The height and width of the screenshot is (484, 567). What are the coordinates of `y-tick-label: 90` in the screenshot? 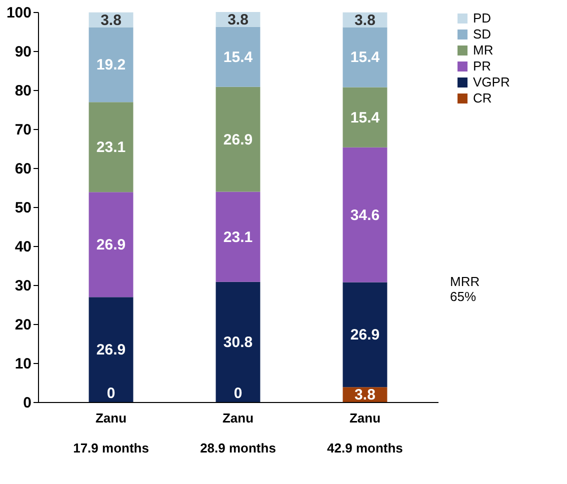 It's located at (23, 52).